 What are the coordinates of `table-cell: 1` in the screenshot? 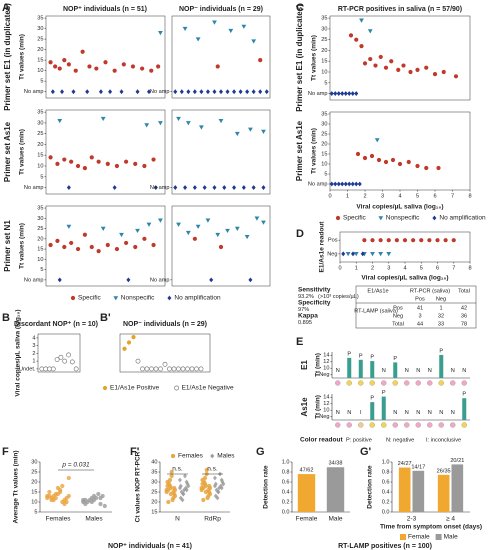 It's located at (440, 308).